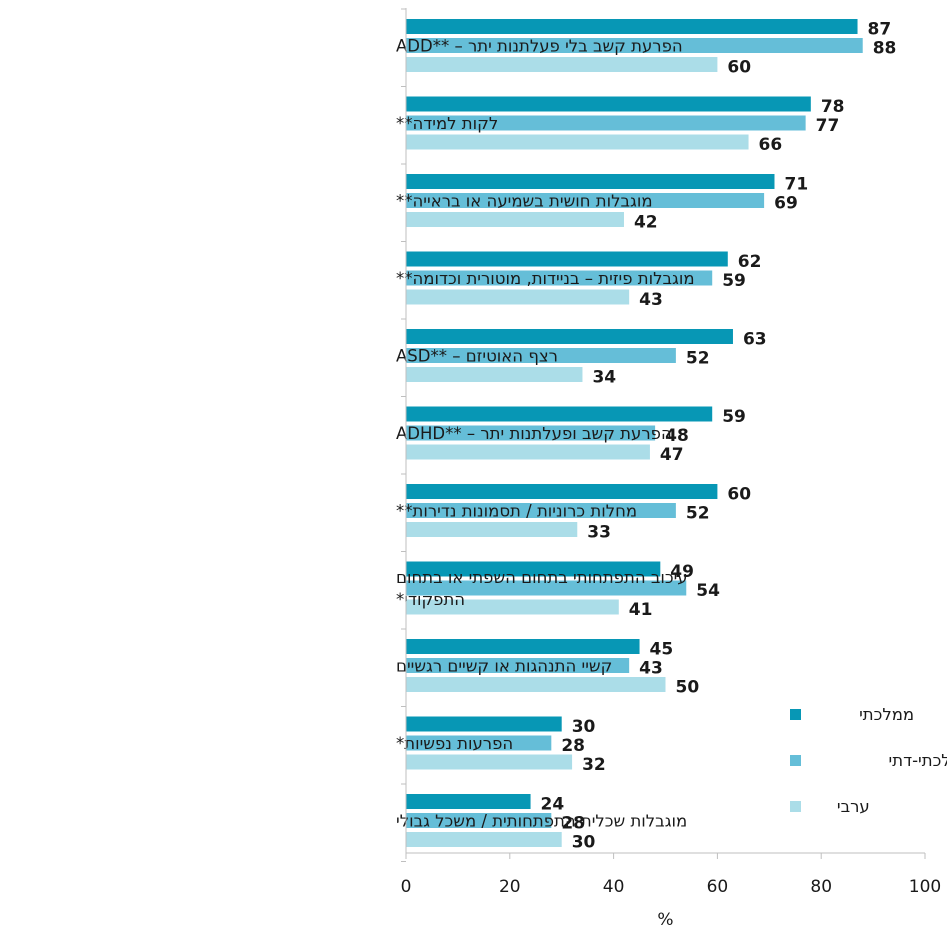  Describe the element at coordinates (553, 805) in the screenshot. I see `data-label: 24` at that location.